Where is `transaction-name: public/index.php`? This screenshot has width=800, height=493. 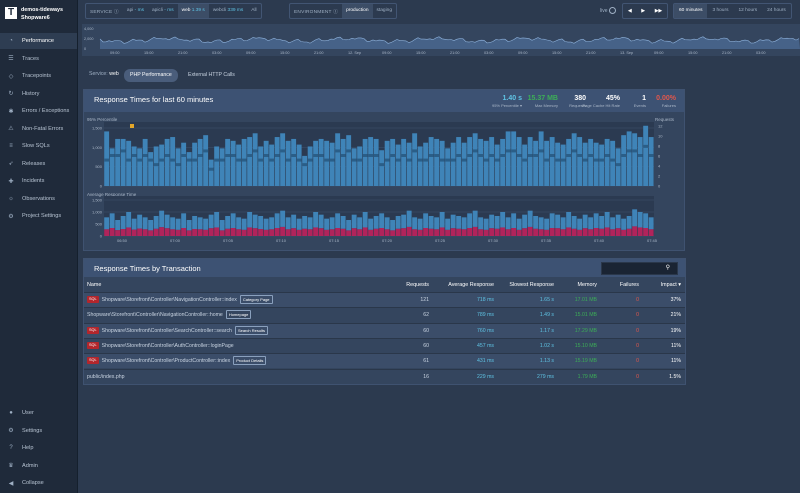 transaction-name: public/index.php is located at coordinates (106, 376).